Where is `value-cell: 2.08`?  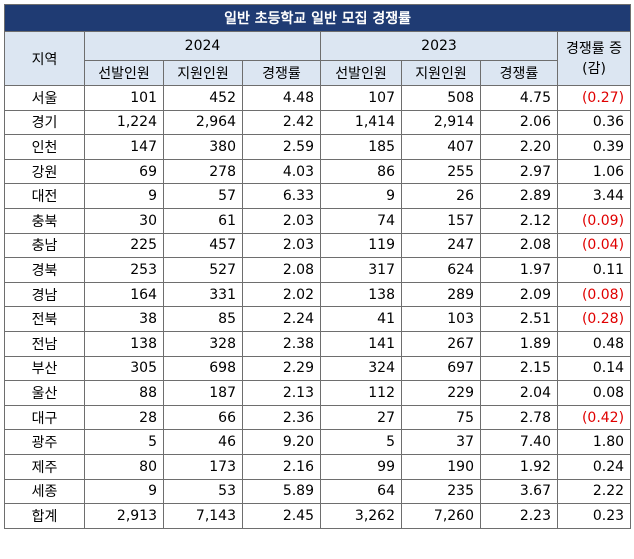
value-cell: 2.08 is located at coordinates (519, 245).